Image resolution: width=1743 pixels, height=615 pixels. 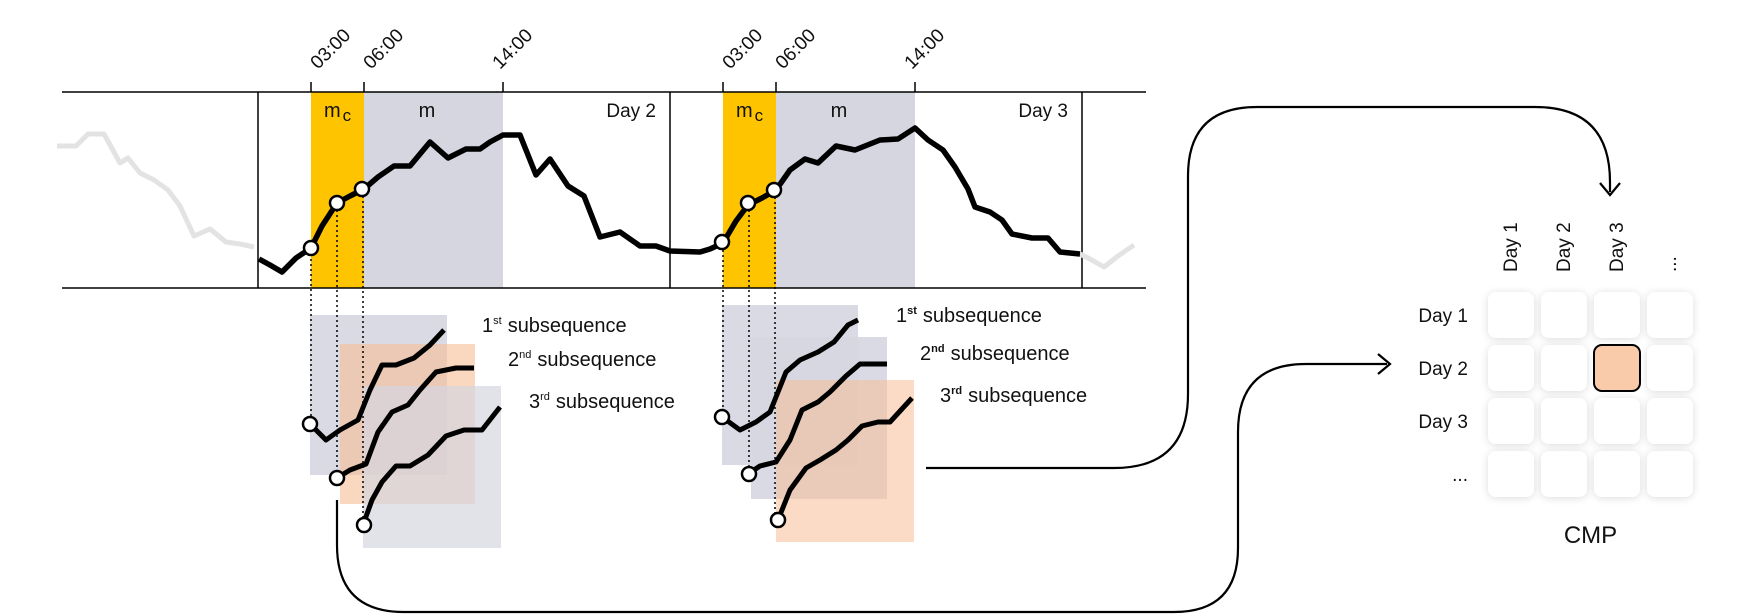 I want to click on matrix-caption: CMP, so click(x=1590, y=535).